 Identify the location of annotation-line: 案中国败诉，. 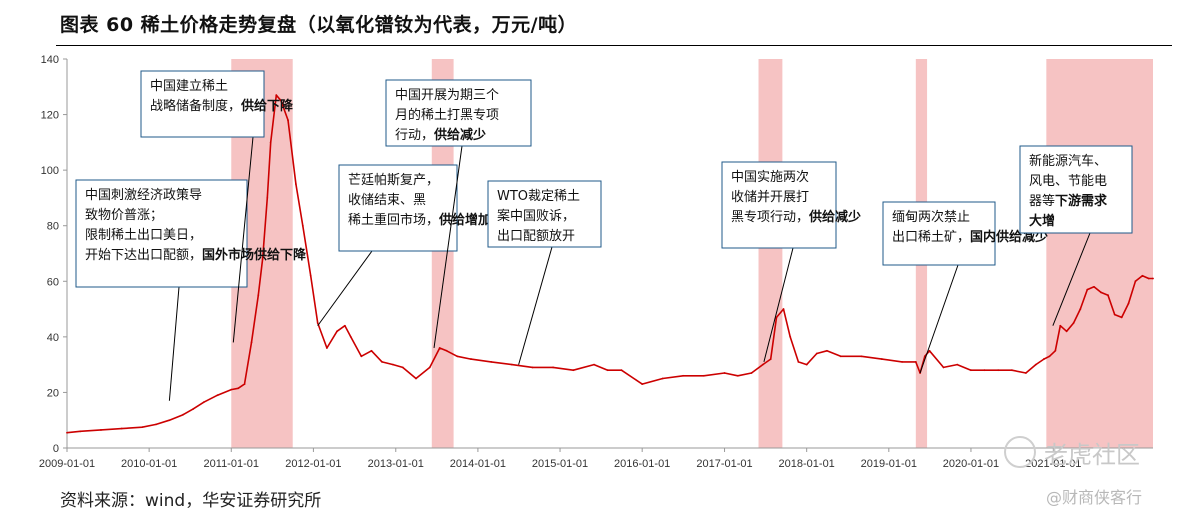
(536, 216).